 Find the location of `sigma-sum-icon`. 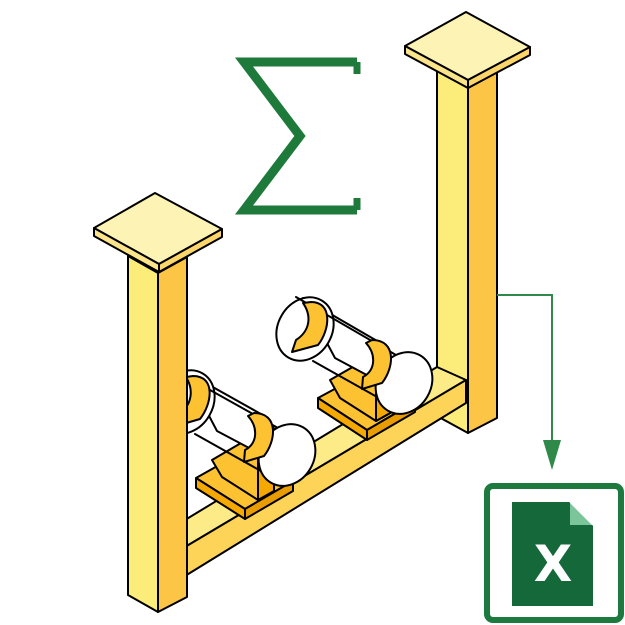

sigma-sum-icon is located at coordinates (295, 136).